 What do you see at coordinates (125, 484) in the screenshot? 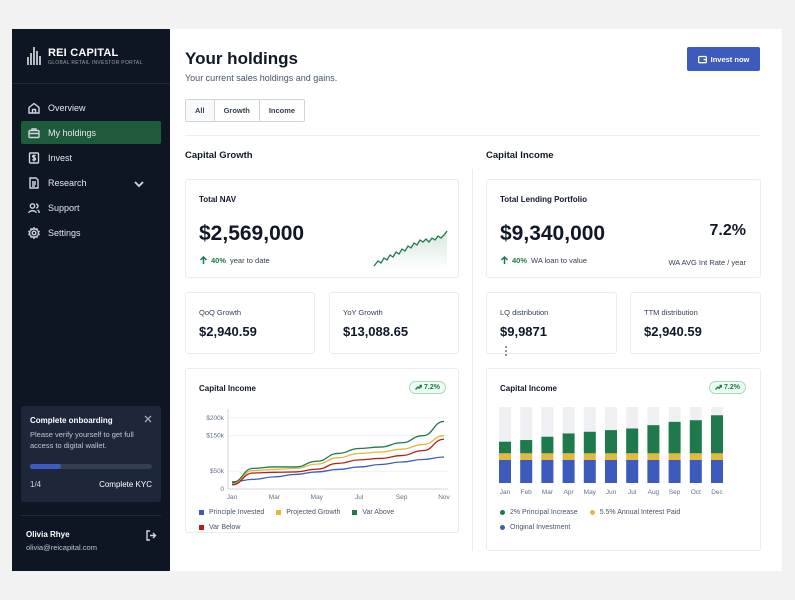
I see `complete-kyc-link: Complete KYC` at bounding box center [125, 484].